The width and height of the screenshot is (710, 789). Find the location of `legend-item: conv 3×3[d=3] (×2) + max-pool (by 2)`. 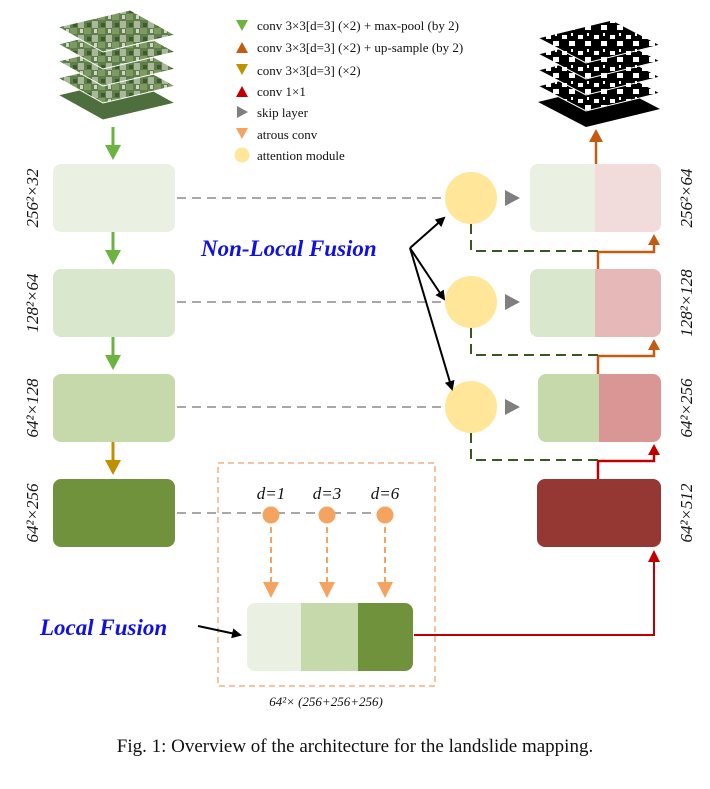

legend-item: conv 3×3[d=3] (×2) + max-pool (by 2) is located at coordinates (347, 25).